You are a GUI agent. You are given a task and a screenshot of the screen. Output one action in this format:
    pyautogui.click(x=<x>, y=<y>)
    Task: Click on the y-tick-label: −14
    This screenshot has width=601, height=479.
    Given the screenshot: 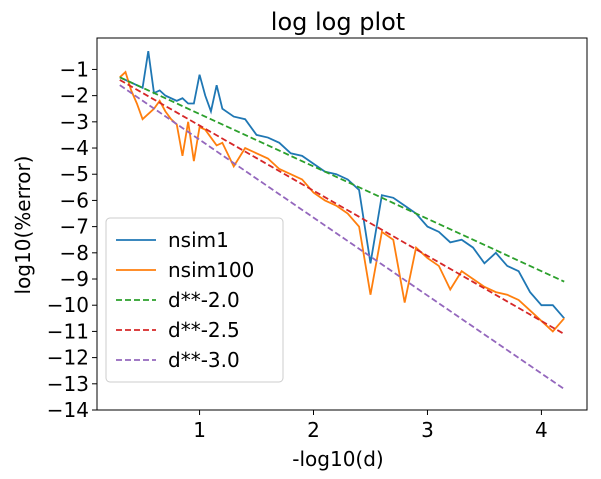 What is the action you would take?
    pyautogui.click(x=68, y=410)
    